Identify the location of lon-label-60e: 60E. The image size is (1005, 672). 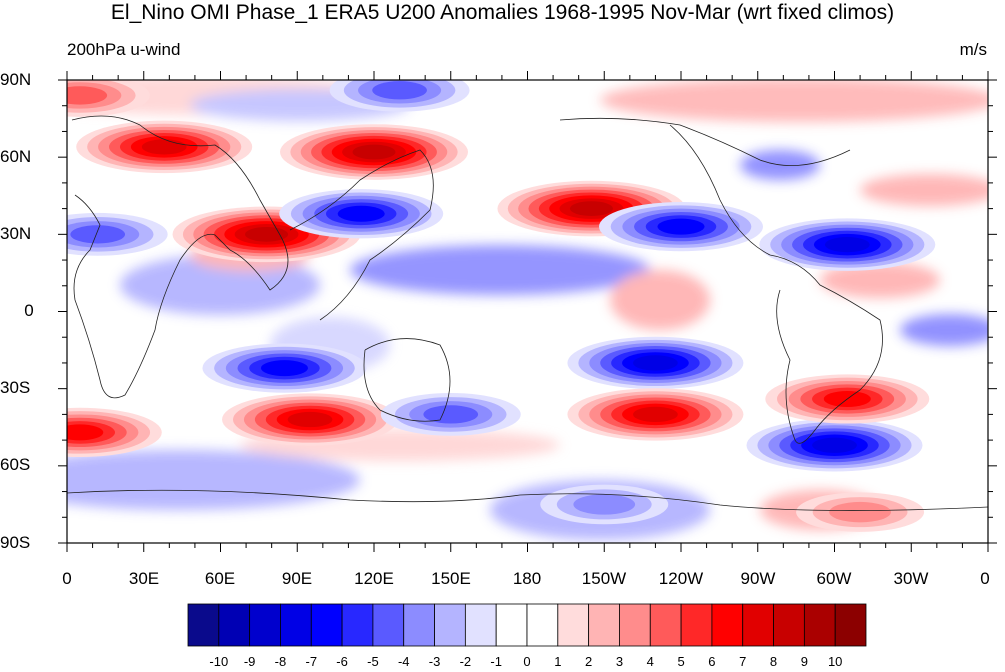
(220, 578).